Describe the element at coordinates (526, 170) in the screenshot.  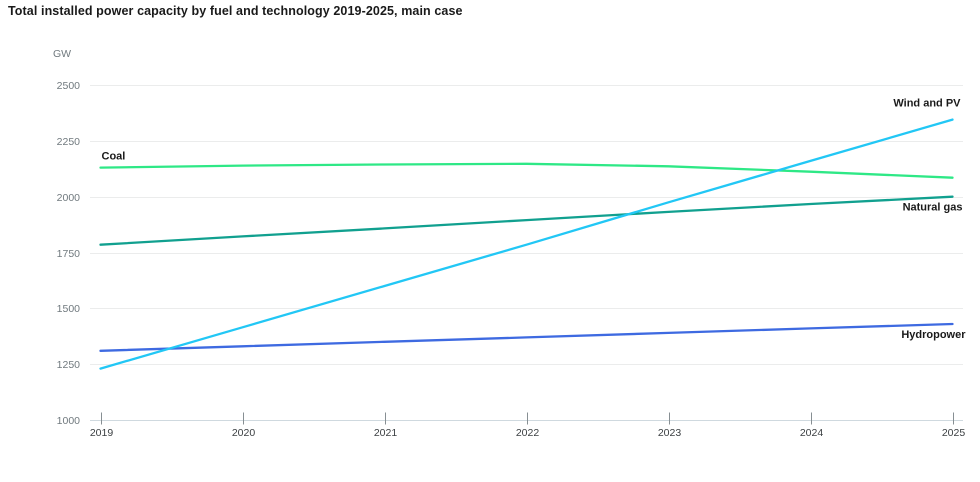
I see `series-line-coal` at that location.